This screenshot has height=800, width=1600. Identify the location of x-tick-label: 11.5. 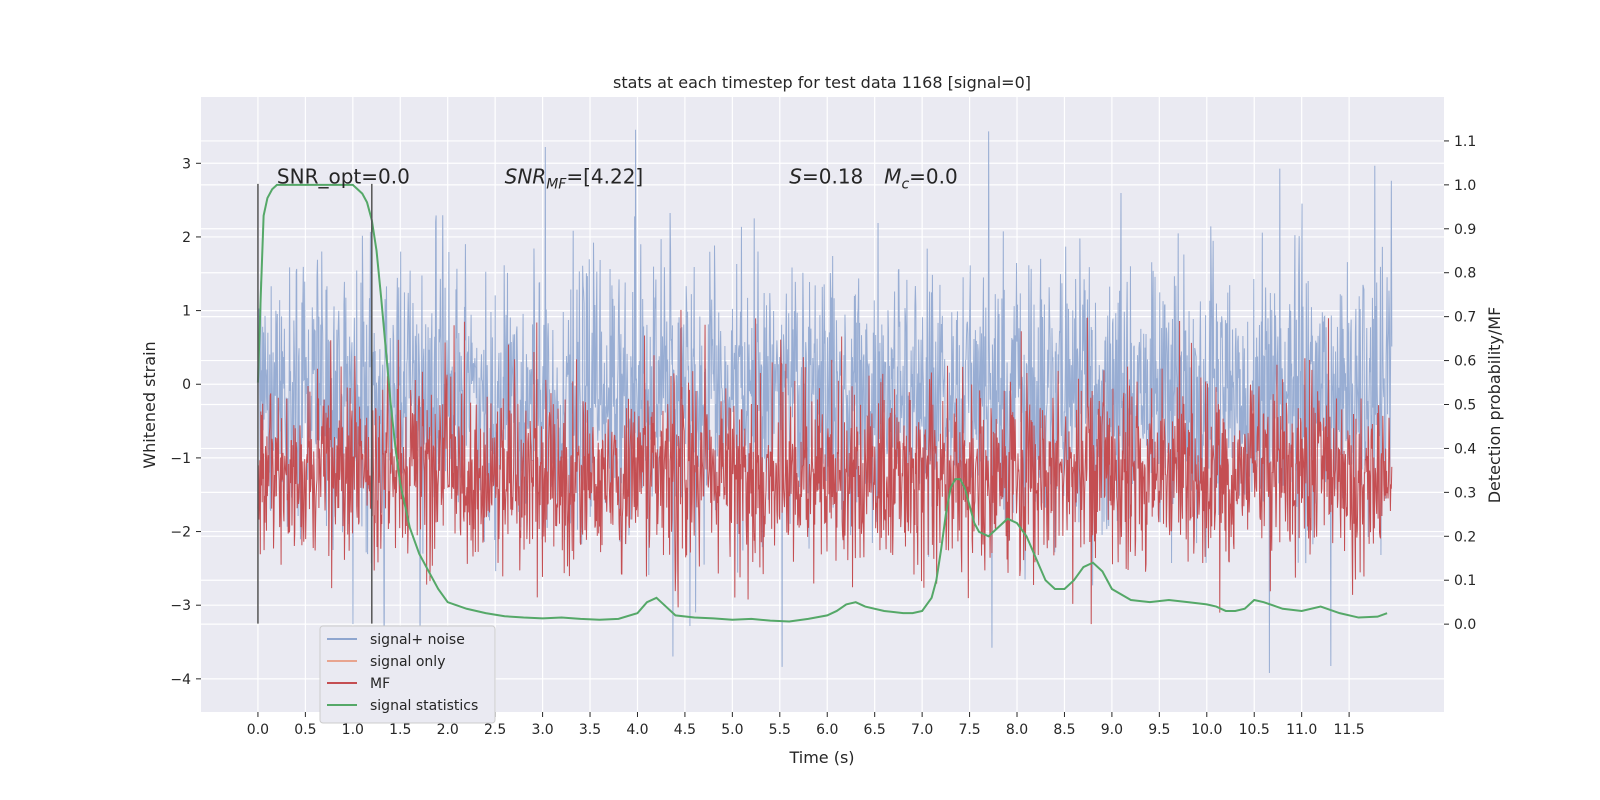
(1349, 730).